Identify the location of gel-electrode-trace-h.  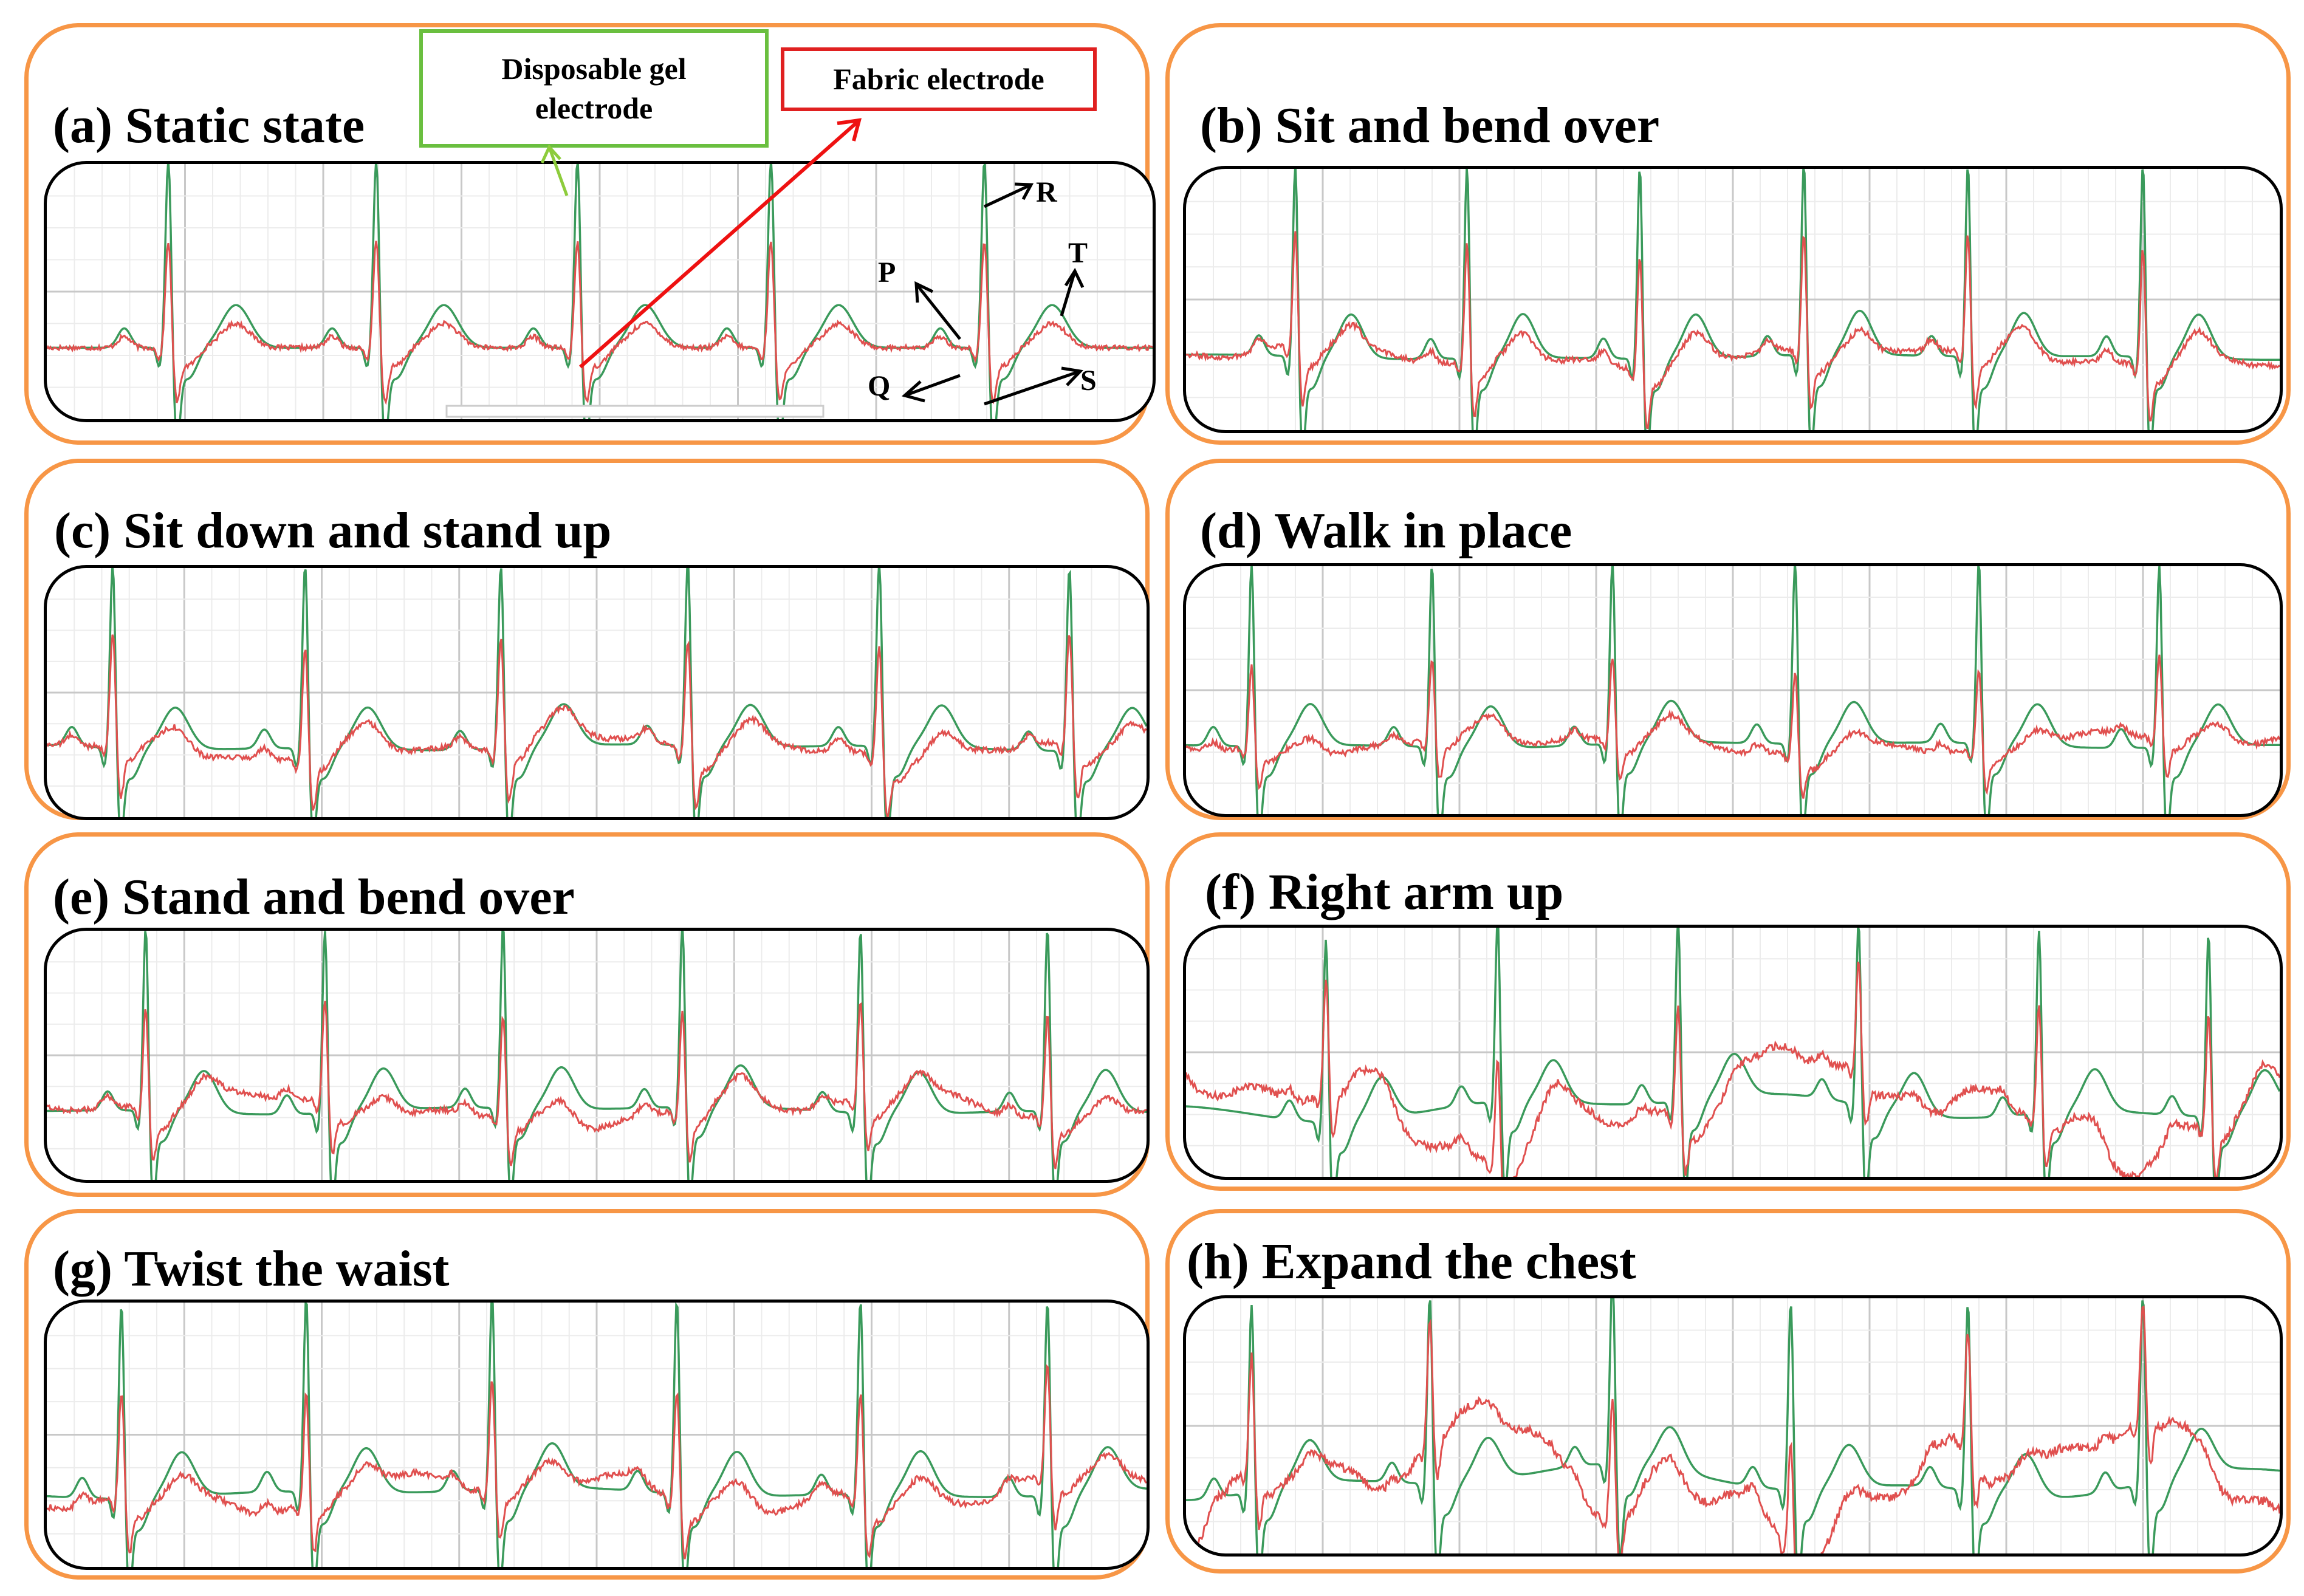
(1733, 1426).